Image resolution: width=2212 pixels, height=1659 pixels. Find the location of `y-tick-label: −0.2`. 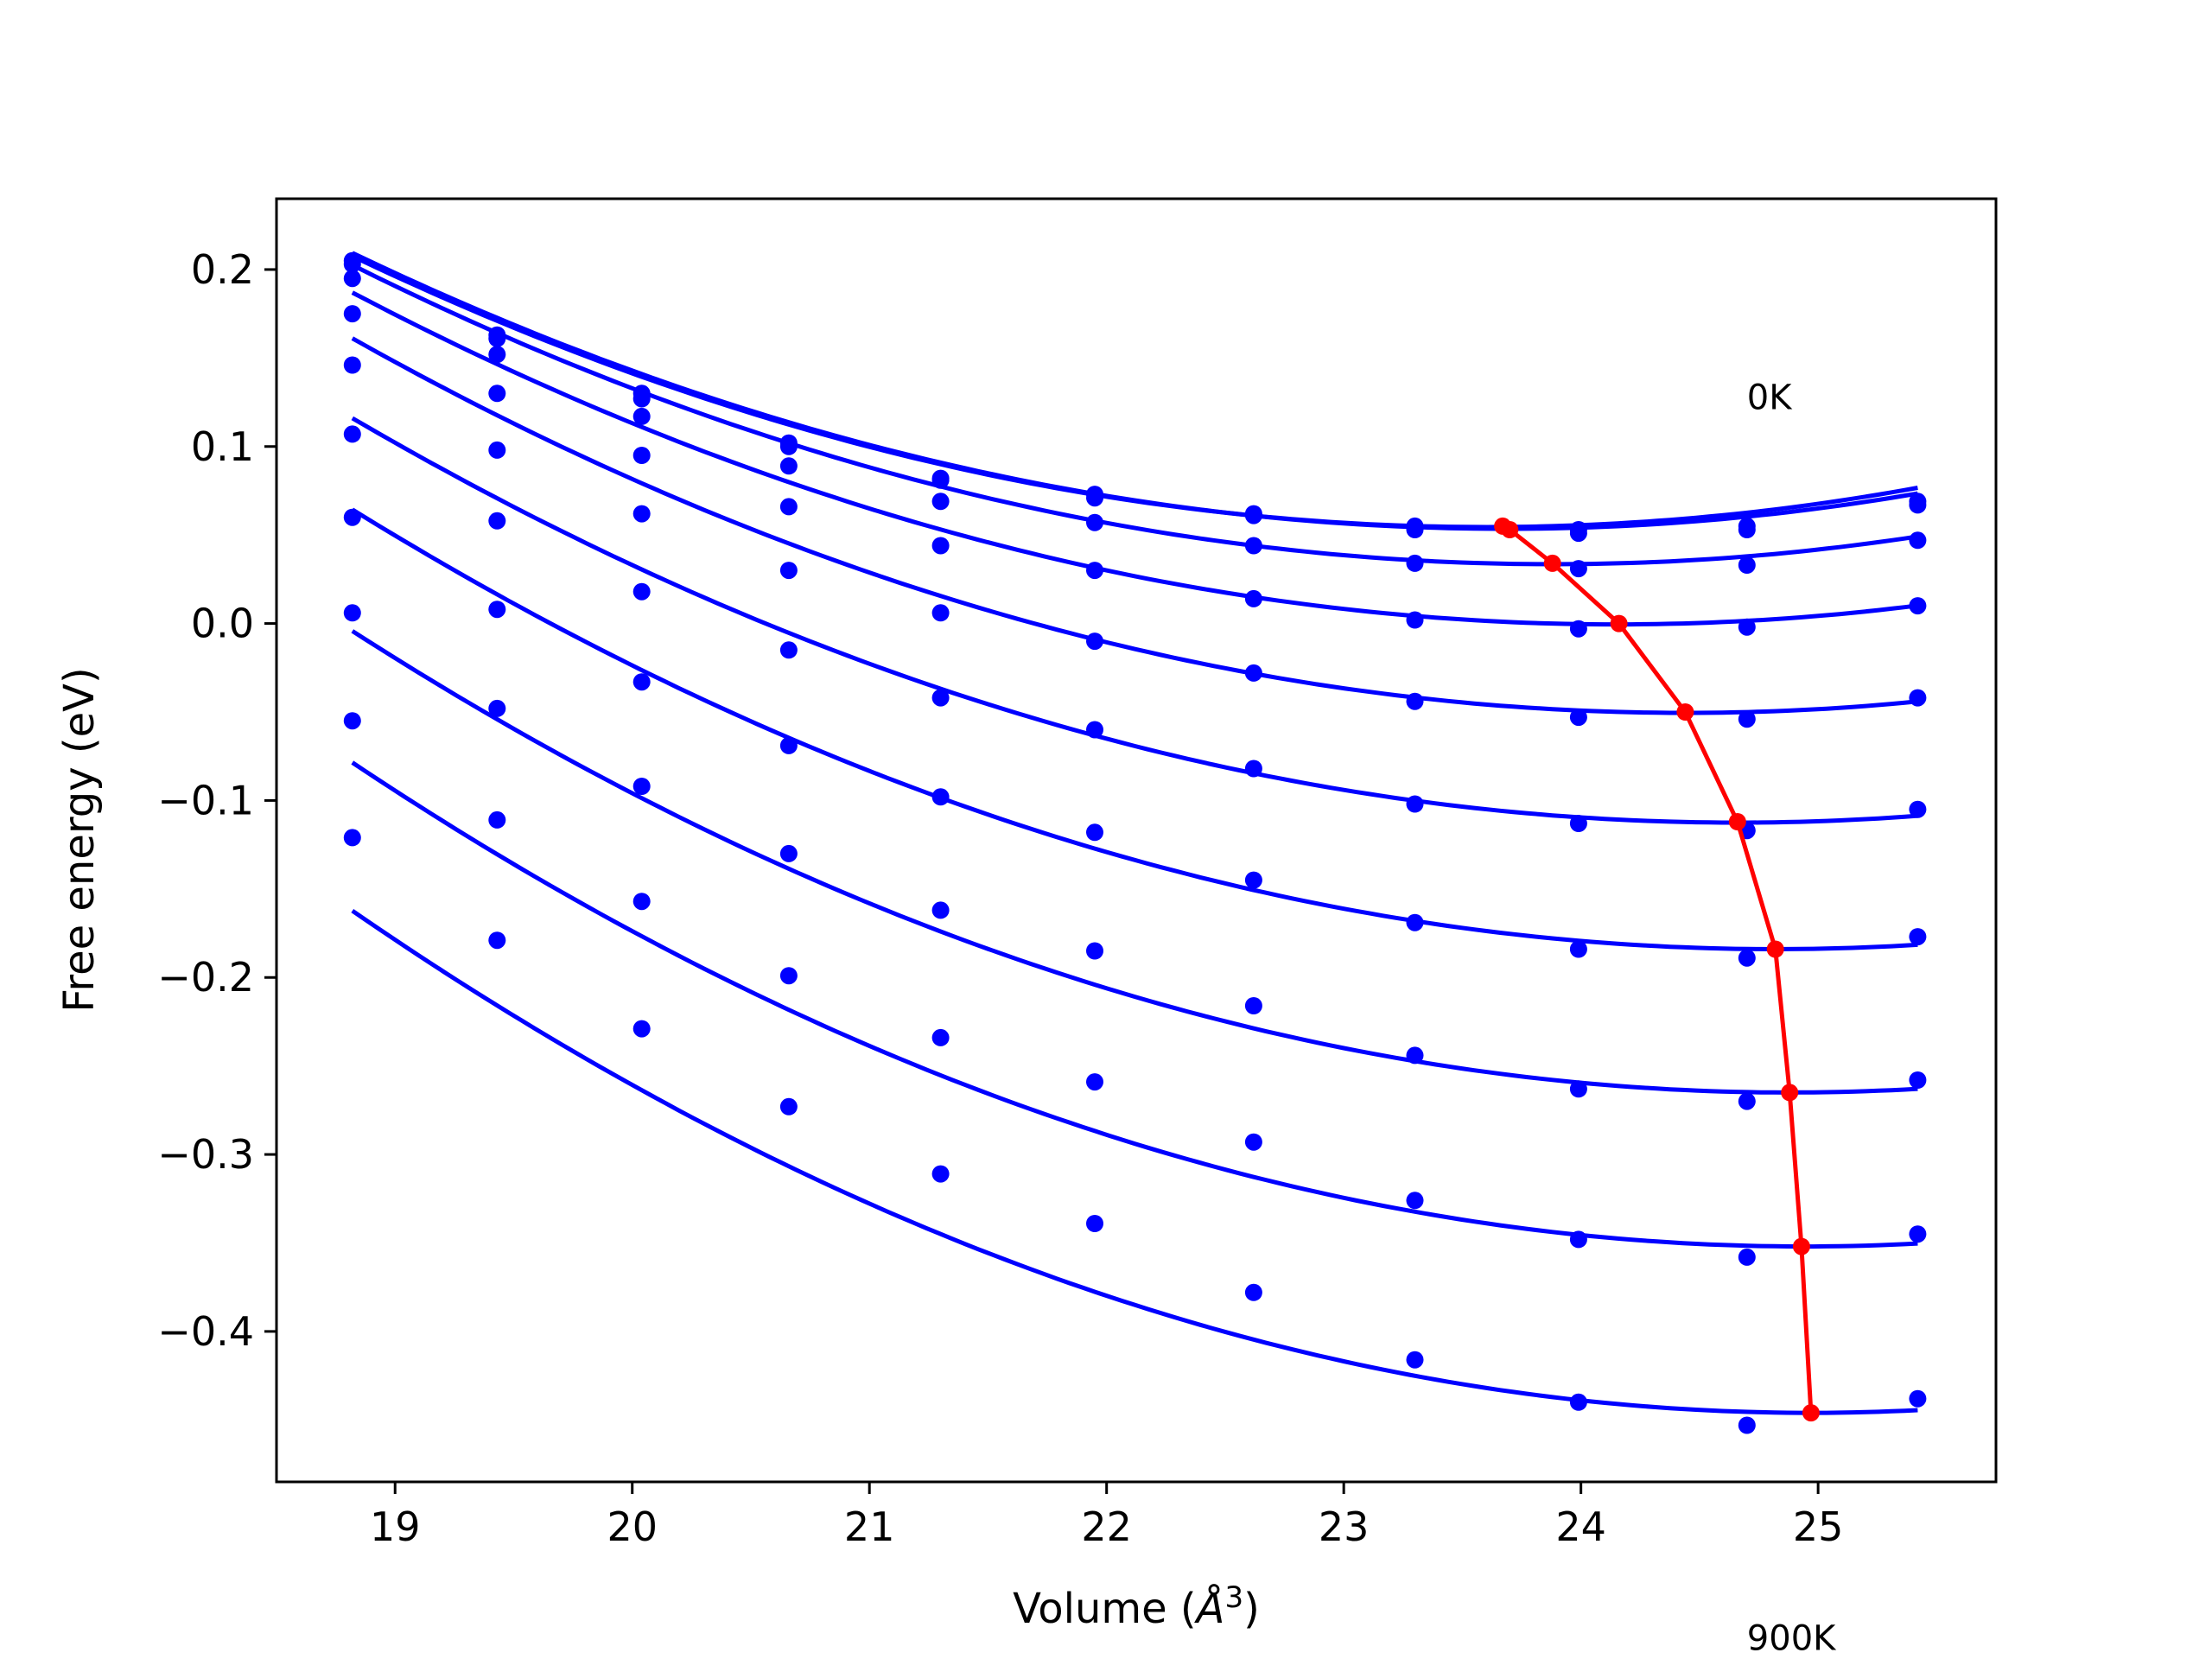

y-tick-label: −0.2 is located at coordinates (205, 977).